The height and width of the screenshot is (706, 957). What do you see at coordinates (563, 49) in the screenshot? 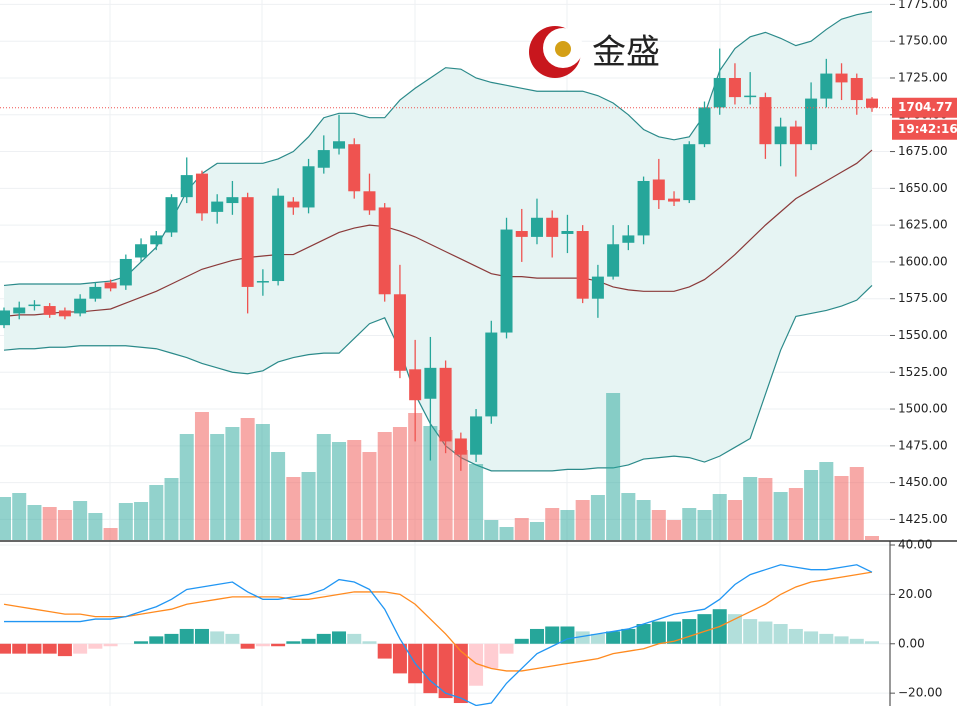
I see `logo-icon` at bounding box center [563, 49].